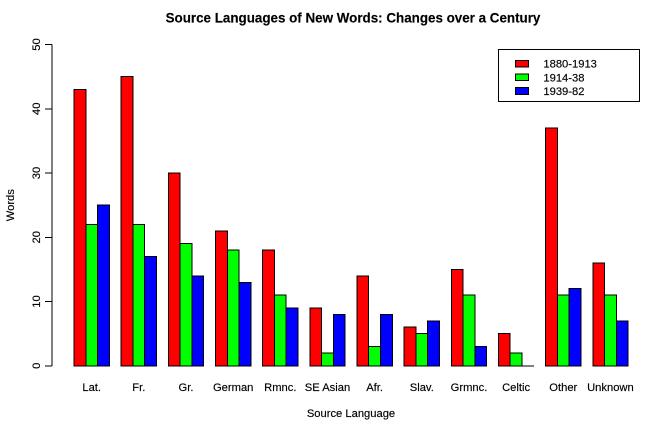 Image resolution: width=653 pixels, height=430 pixels. Describe the element at coordinates (37, 366) in the screenshot. I see `svg-text: 0` at that location.